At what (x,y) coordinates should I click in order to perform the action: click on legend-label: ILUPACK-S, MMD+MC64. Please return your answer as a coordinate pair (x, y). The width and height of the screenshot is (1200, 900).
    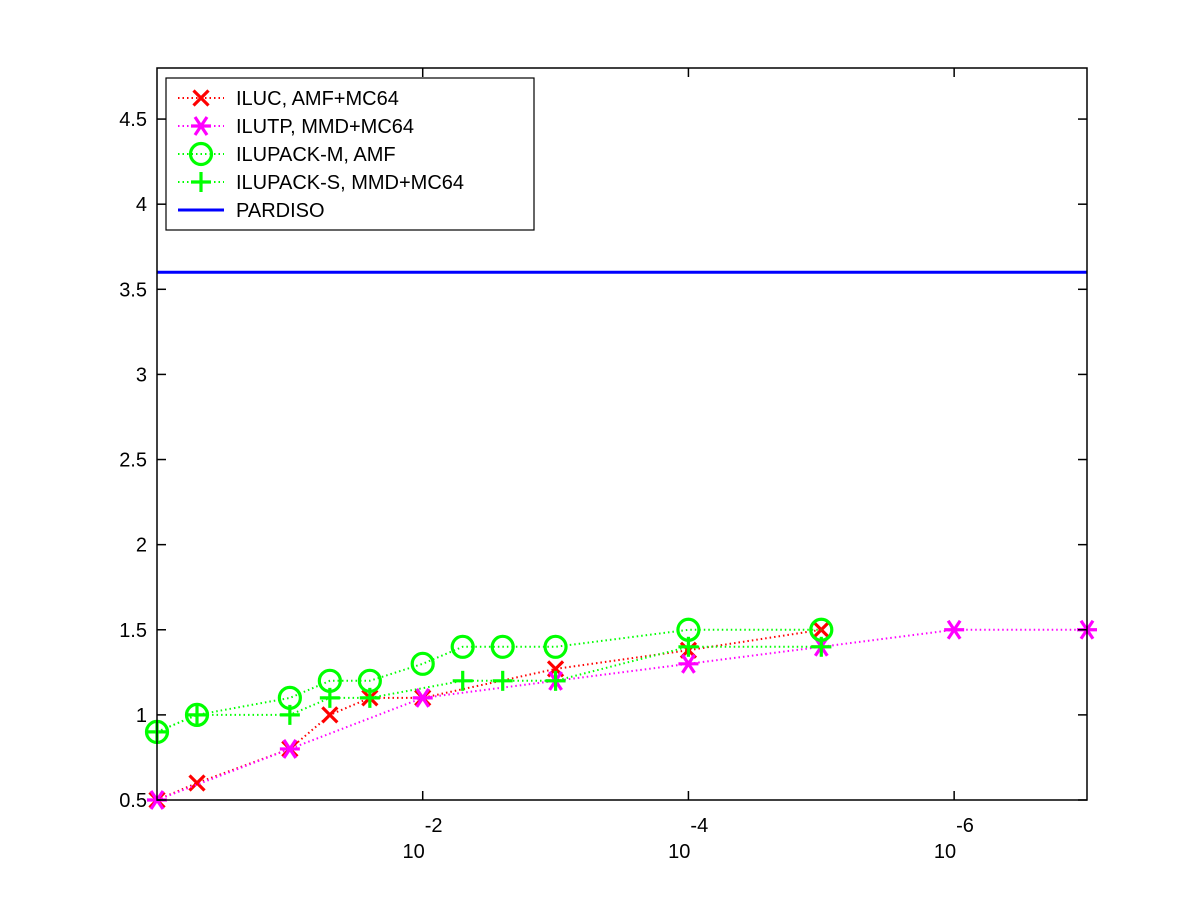
    Looking at the image, I should click on (350, 183).